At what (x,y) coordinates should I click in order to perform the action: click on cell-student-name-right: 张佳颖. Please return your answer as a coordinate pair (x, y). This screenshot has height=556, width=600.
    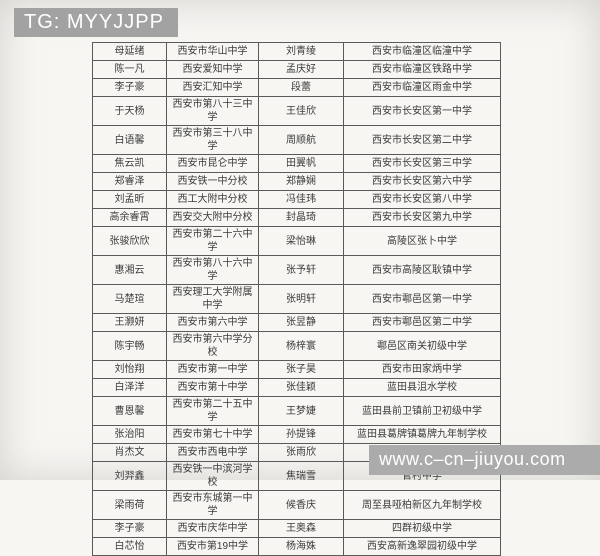
    Looking at the image, I should click on (301, 387).